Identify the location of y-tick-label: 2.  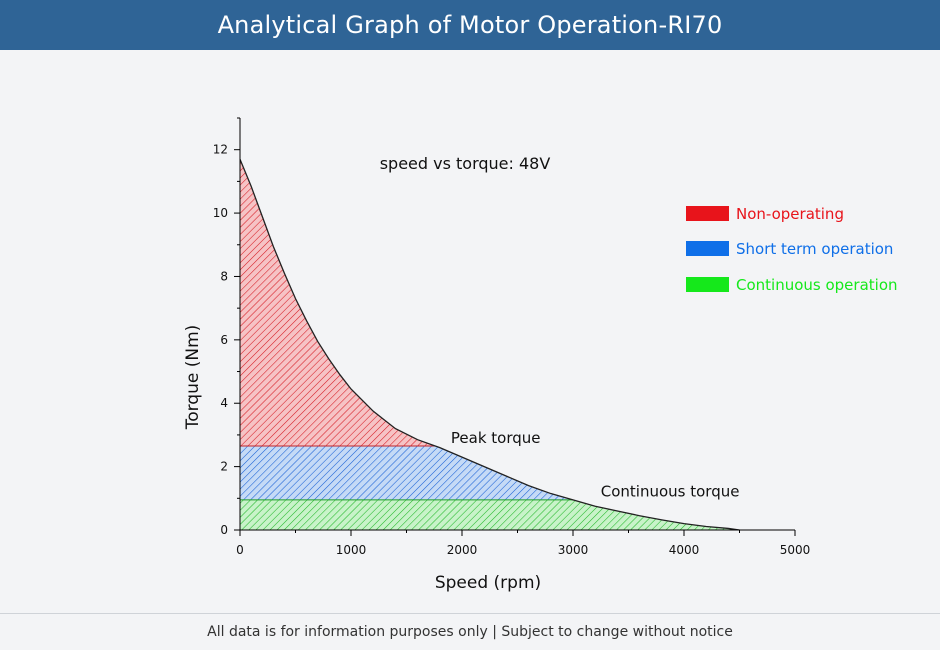
(224, 467).